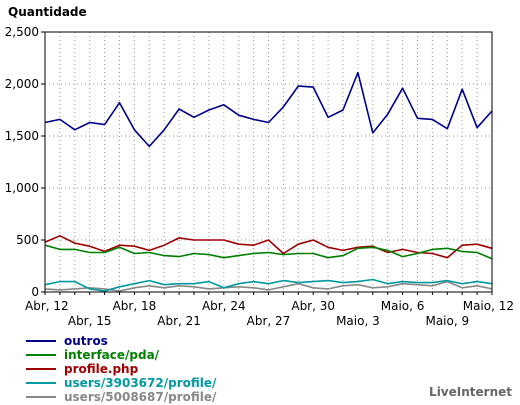 Image resolution: width=520 pixels, height=405 pixels. Describe the element at coordinates (25, 162) in the screenshot. I see `y-axis: 0 500 1,000 1,500 2,000 2,500` at that location.